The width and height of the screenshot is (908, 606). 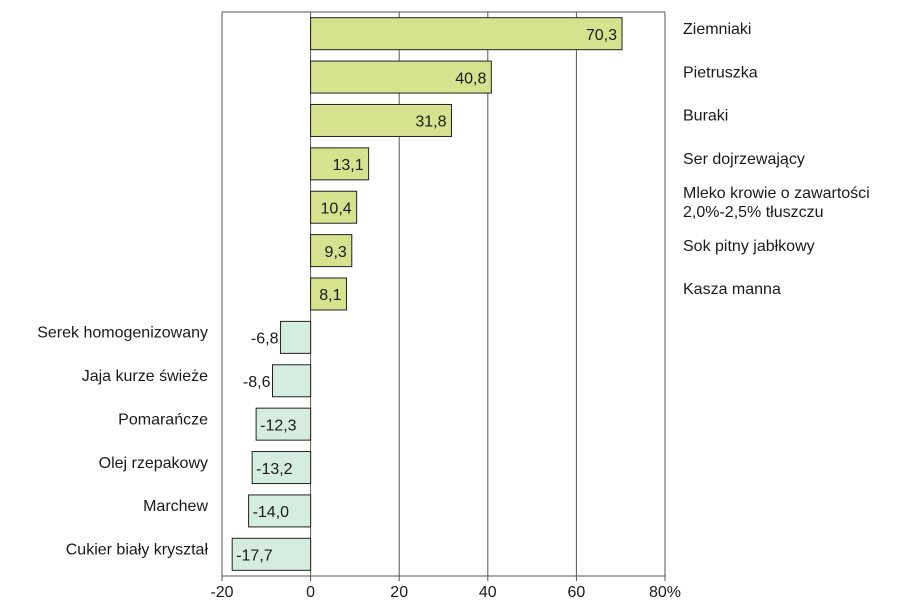 I want to click on x-tick-label: -20, so click(x=221, y=592).